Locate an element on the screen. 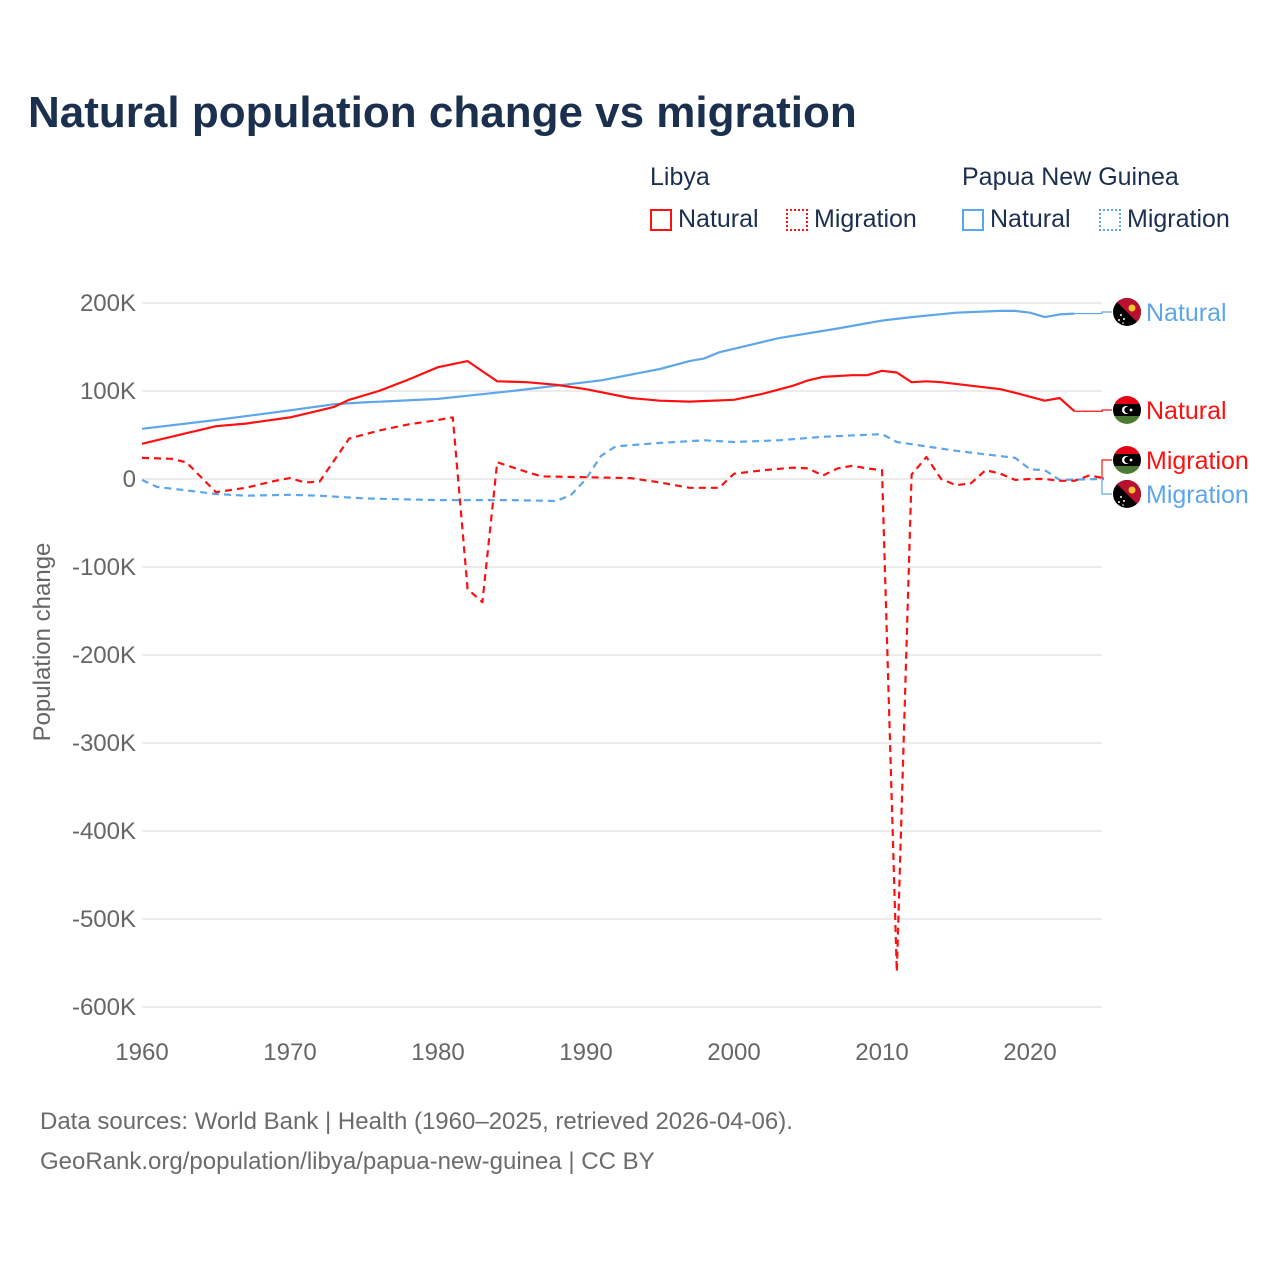 The width and height of the screenshot is (1280, 1280). y-tick-label: -100K is located at coordinates (104, 567).